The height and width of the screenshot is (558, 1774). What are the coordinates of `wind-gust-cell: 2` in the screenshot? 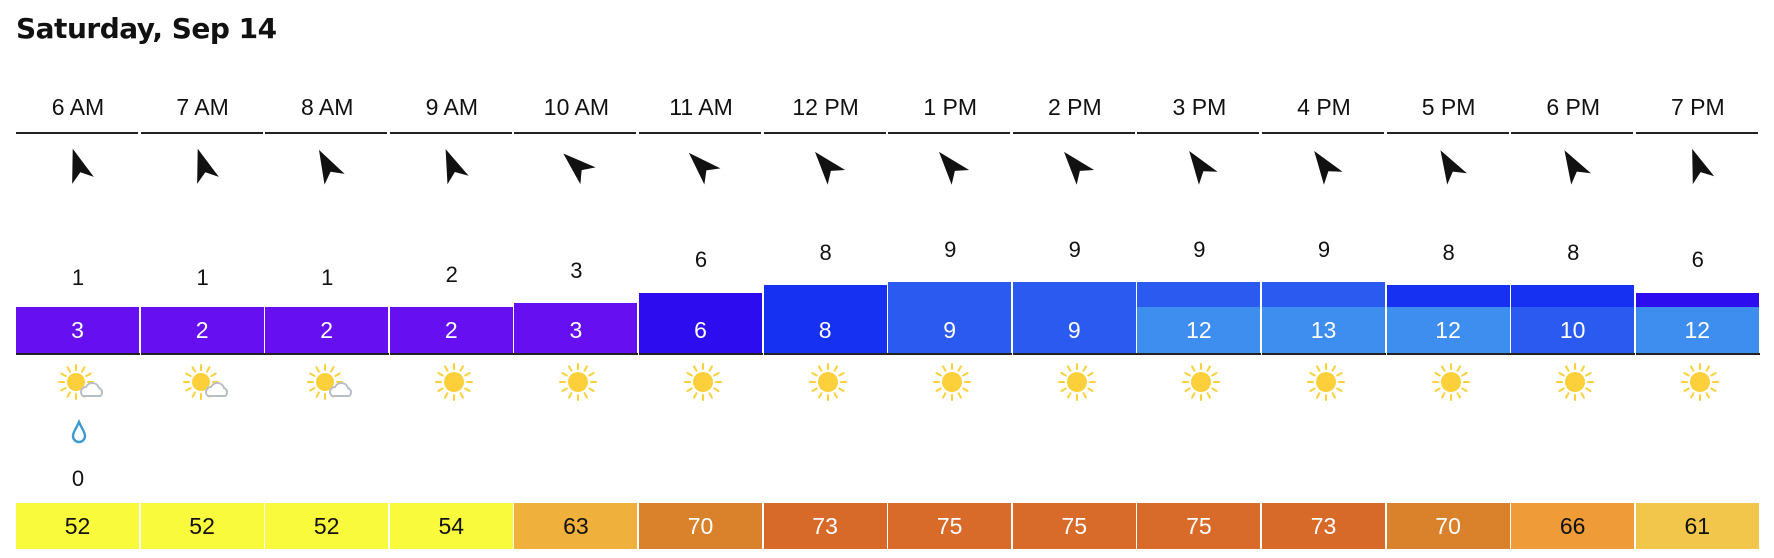 It's located at (327, 330).